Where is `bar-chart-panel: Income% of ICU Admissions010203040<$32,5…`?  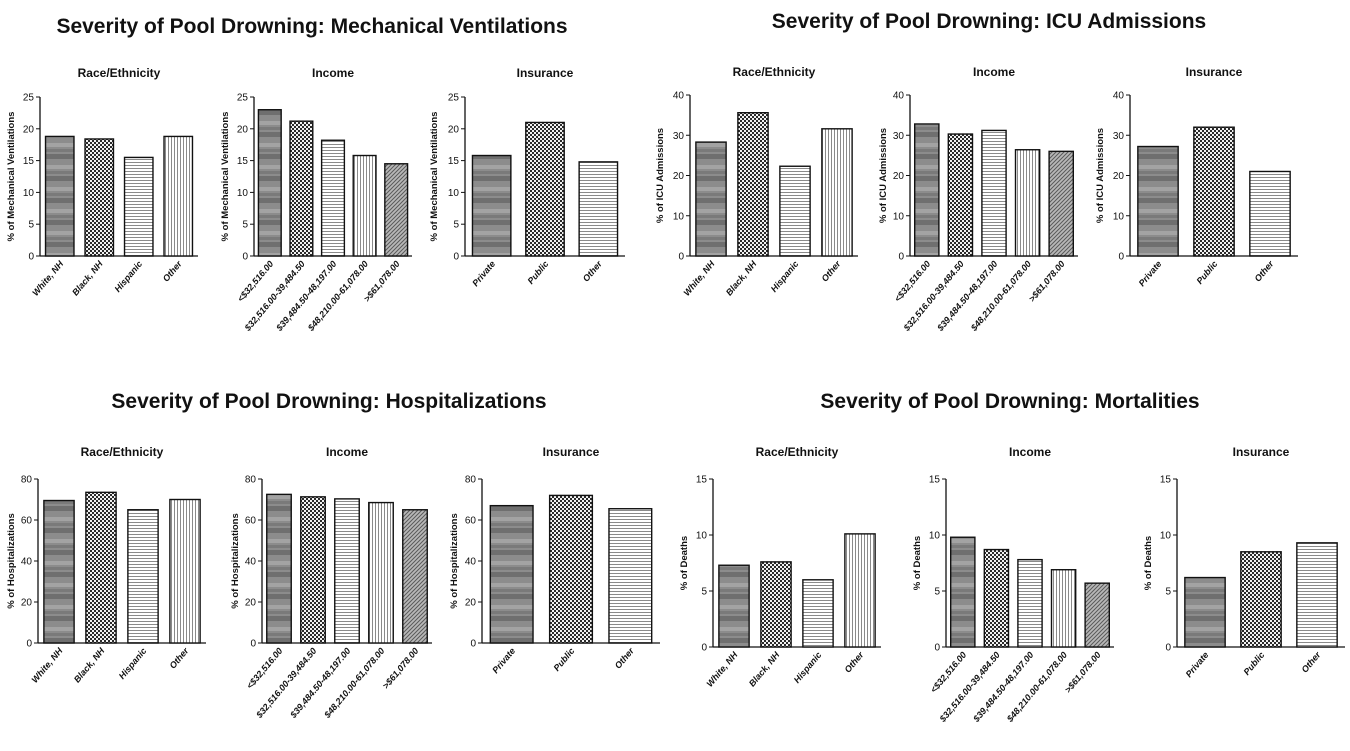 bar-chart-panel: Income% of ICU Admissions010203040<$32,5… is located at coordinates (978, 199).